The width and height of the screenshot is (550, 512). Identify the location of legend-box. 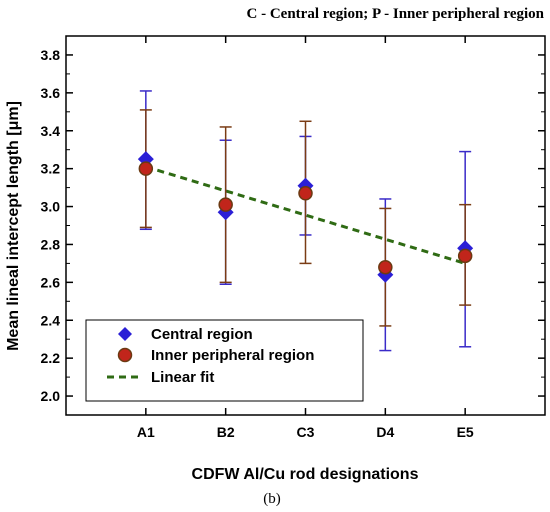
(224, 360).